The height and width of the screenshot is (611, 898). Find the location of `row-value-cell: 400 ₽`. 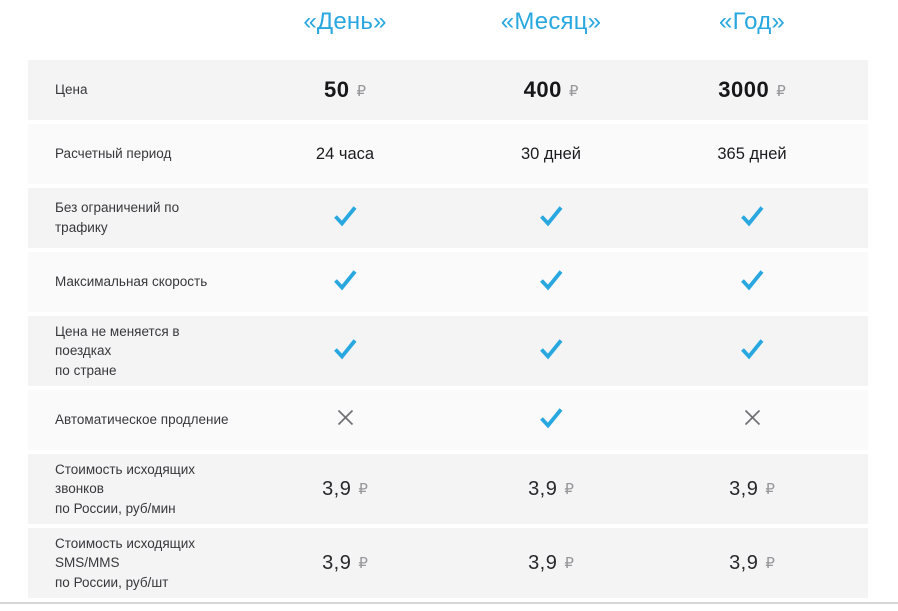

row-value-cell: 400 ₽ is located at coordinates (551, 90).